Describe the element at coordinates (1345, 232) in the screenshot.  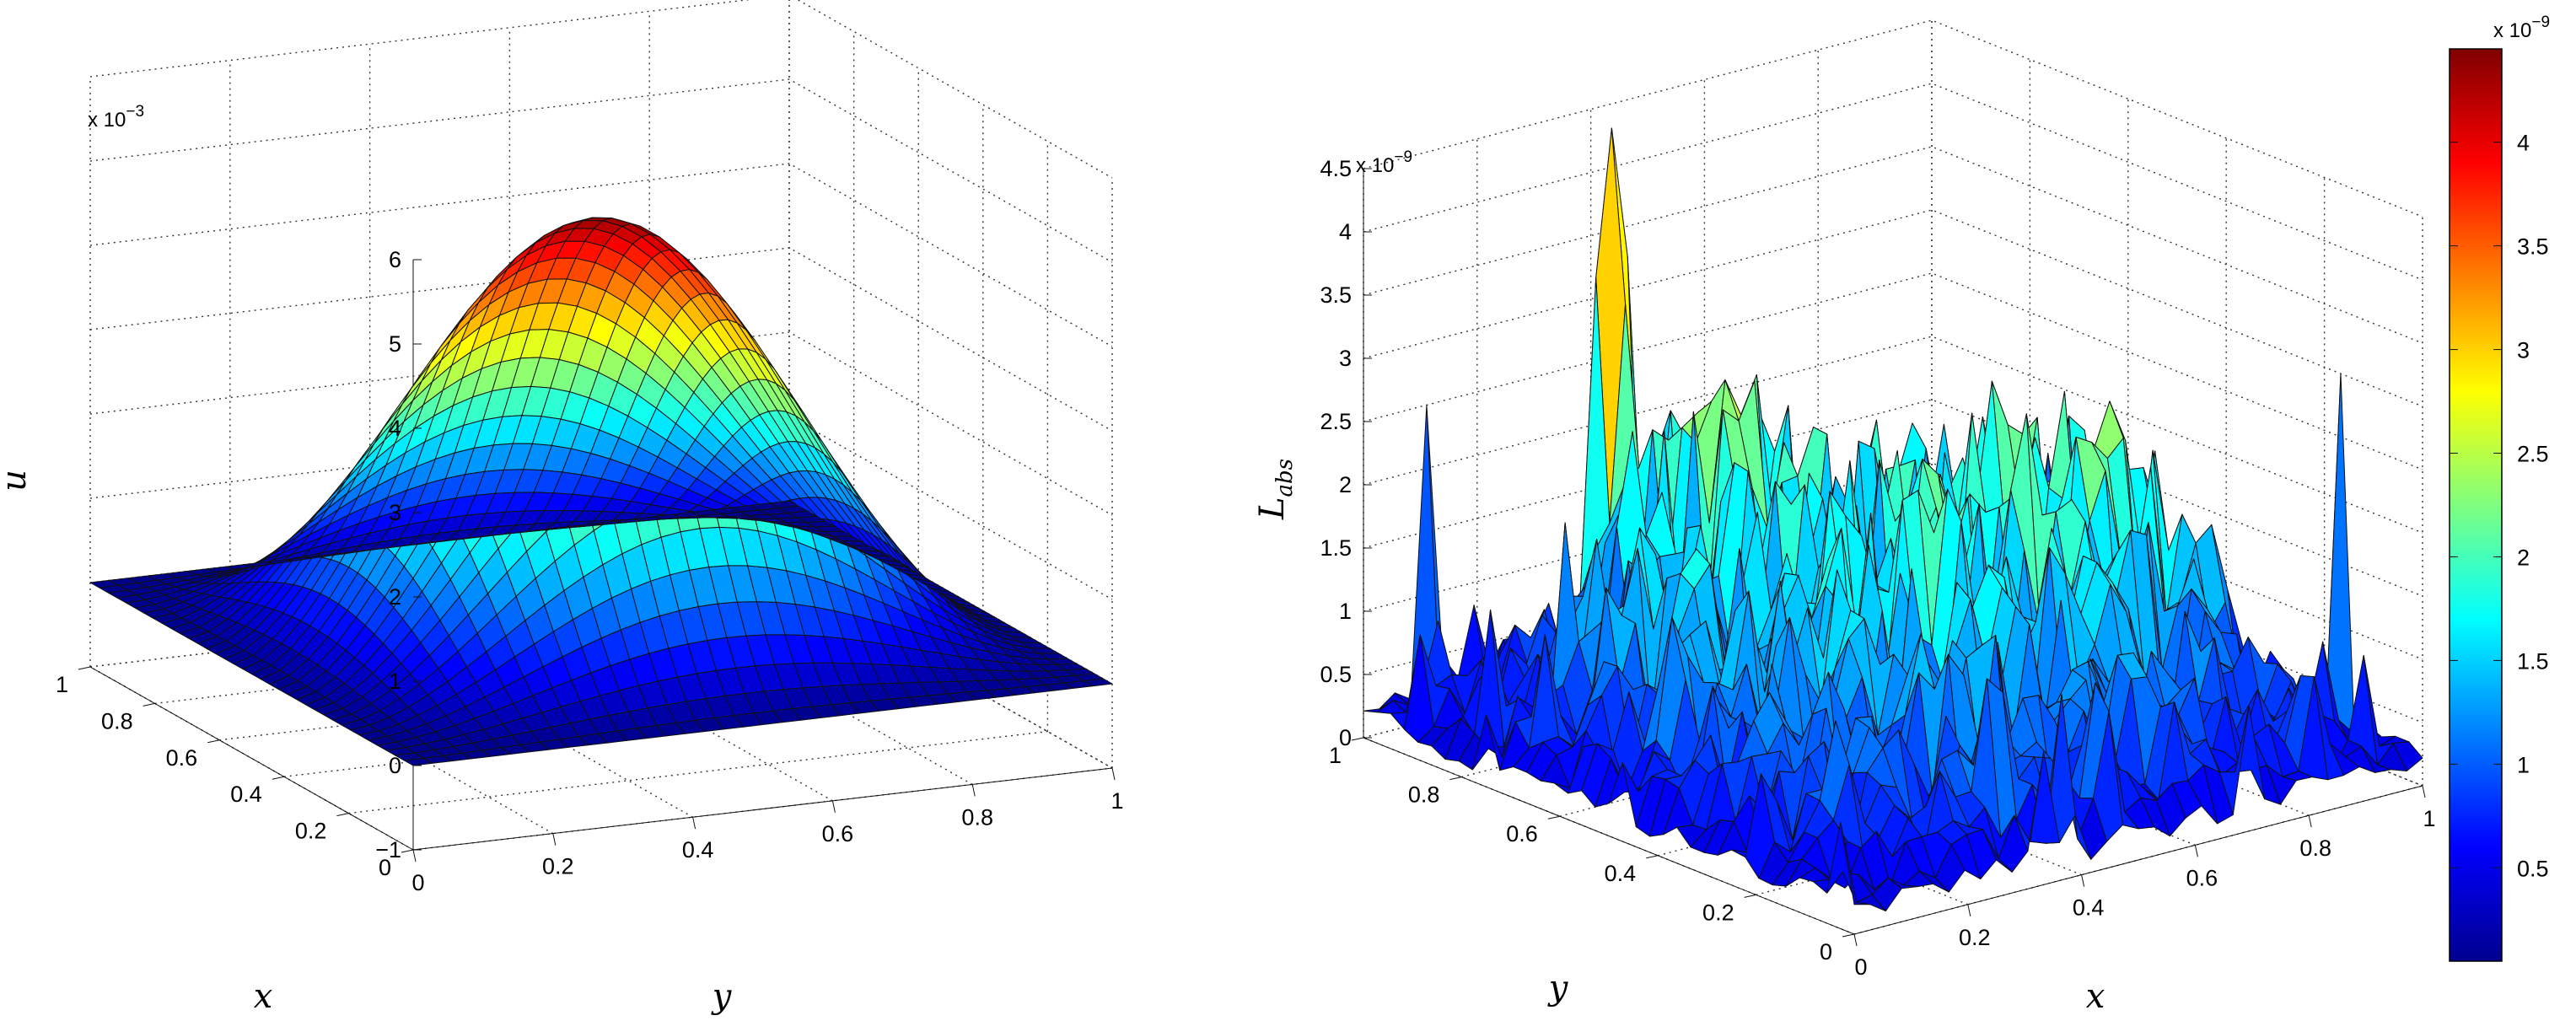
I see `p2-z-tick-label: 4` at that location.